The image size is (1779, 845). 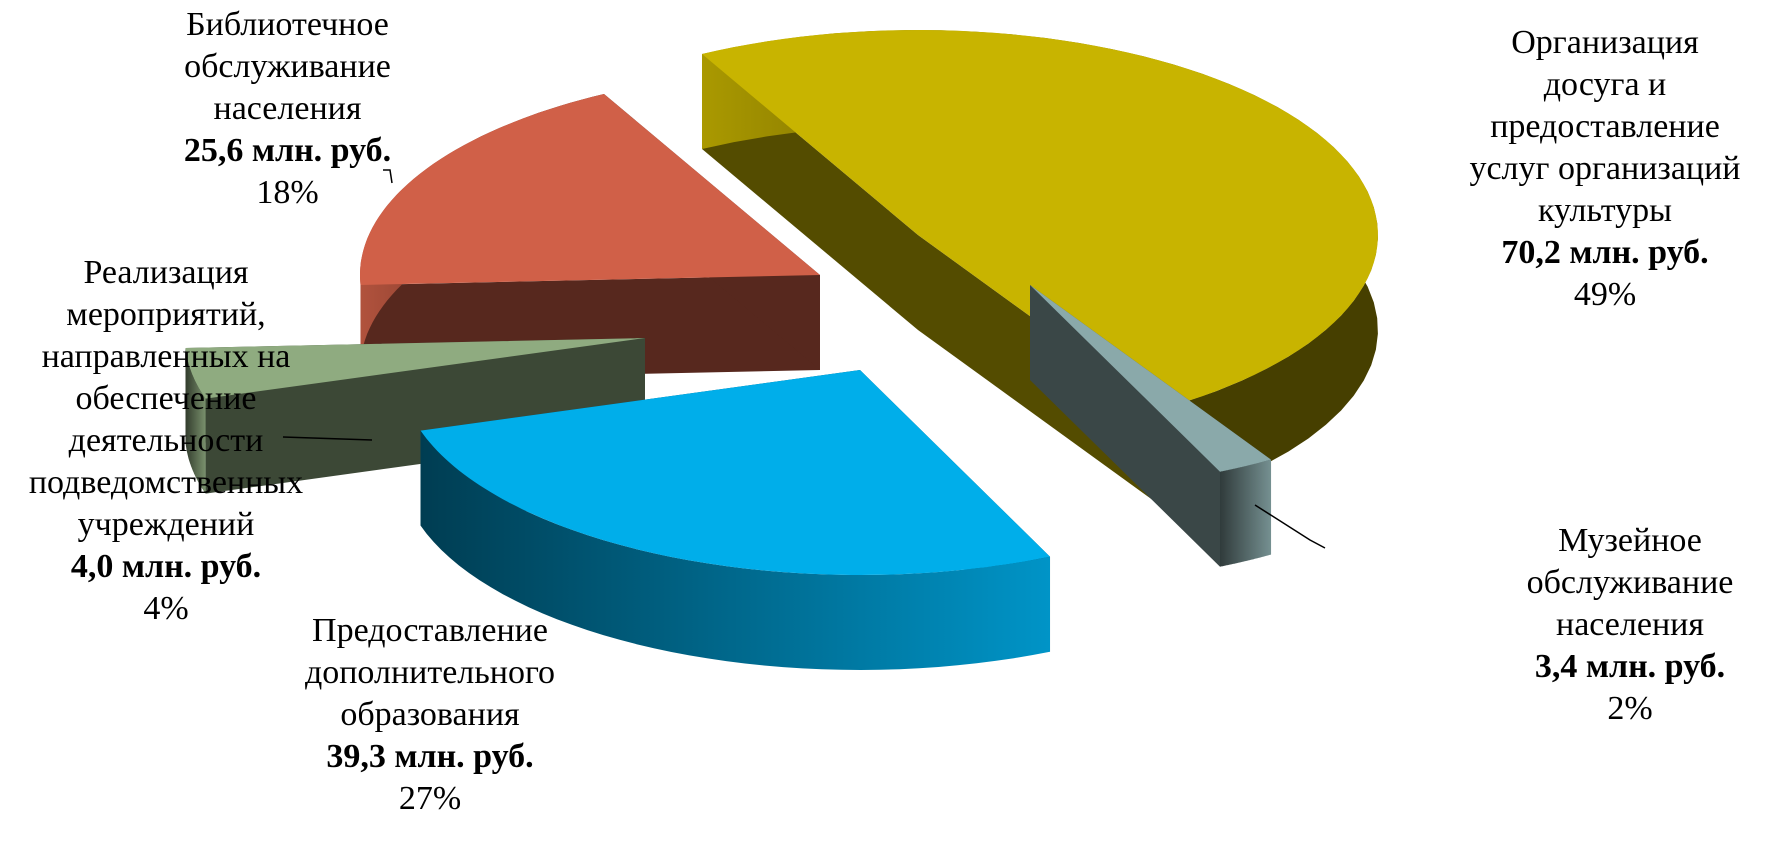 I want to click on slice-museum-wall-end, so click(x=1125, y=426).